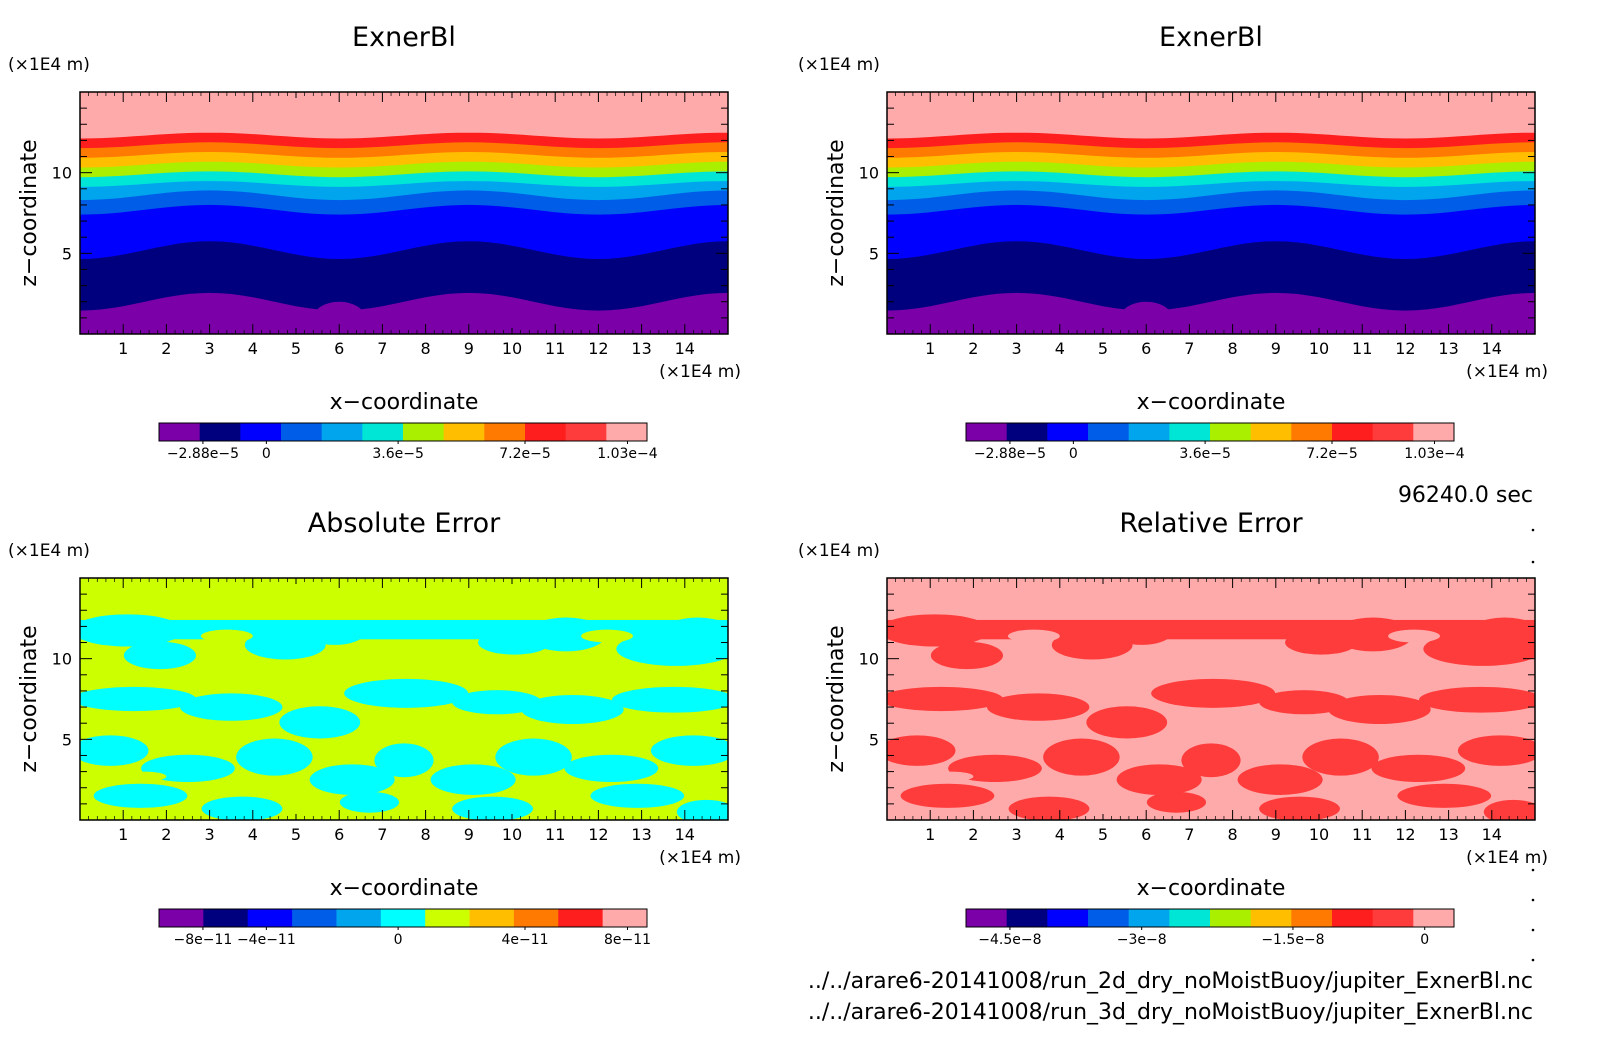 The height and width of the screenshot is (1054, 1604). What do you see at coordinates (839, 65) in the screenshot?
I see `z-unit-label: (×1E4 m)` at bounding box center [839, 65].